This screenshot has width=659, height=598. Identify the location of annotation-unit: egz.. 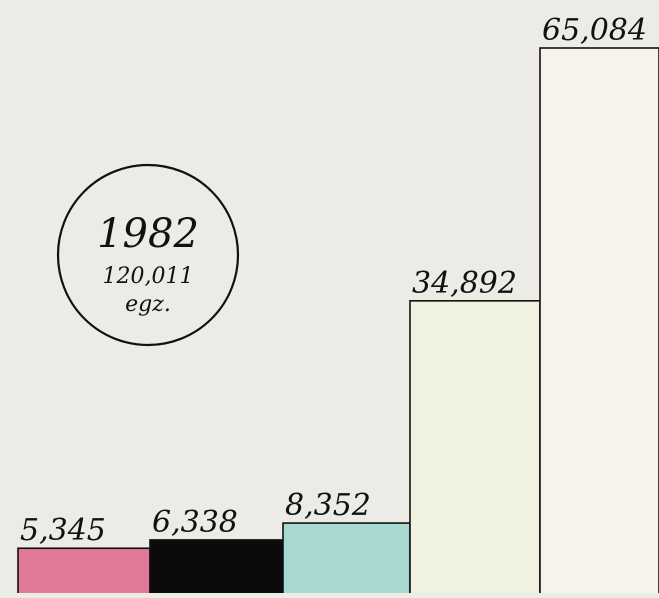
(148, 304).